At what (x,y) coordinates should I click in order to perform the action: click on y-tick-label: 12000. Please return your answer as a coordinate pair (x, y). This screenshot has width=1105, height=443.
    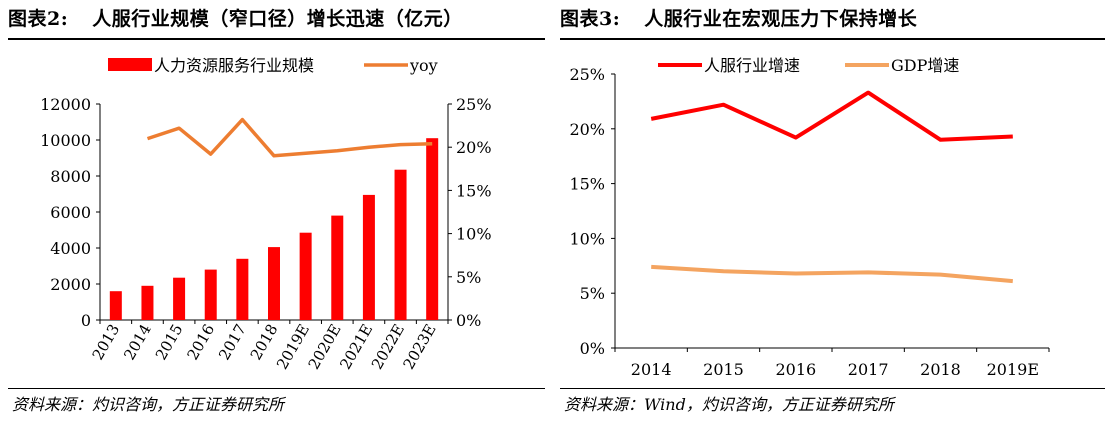
    Looking at the image, I should click on (65, 104).